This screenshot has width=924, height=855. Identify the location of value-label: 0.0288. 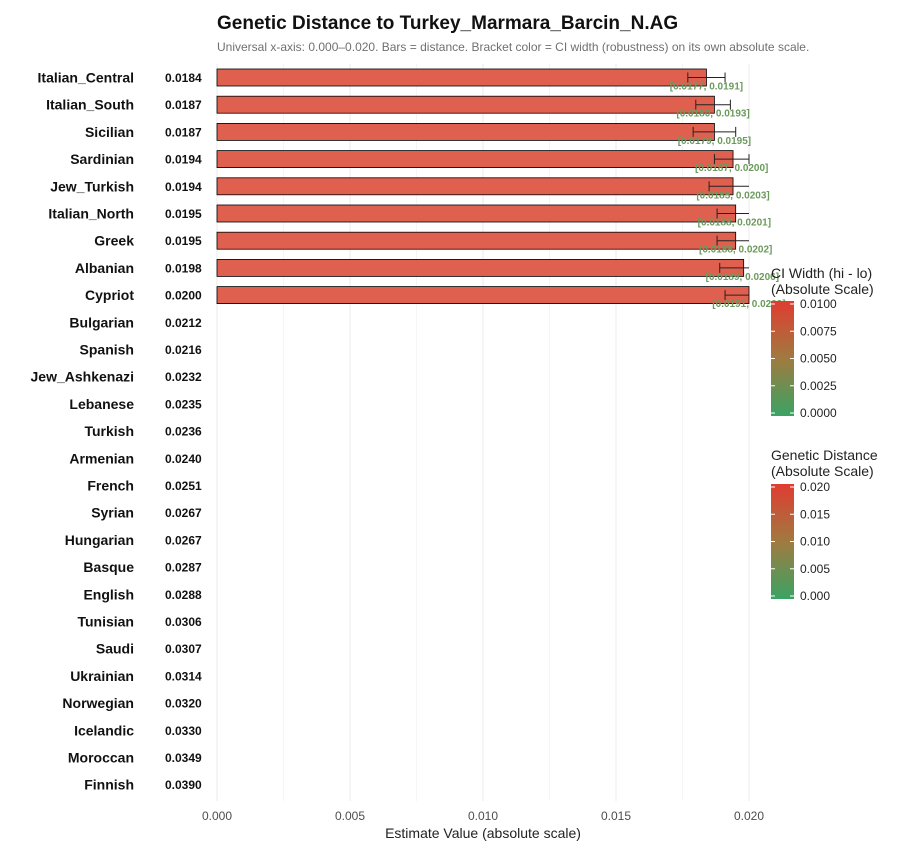
(183, 595).